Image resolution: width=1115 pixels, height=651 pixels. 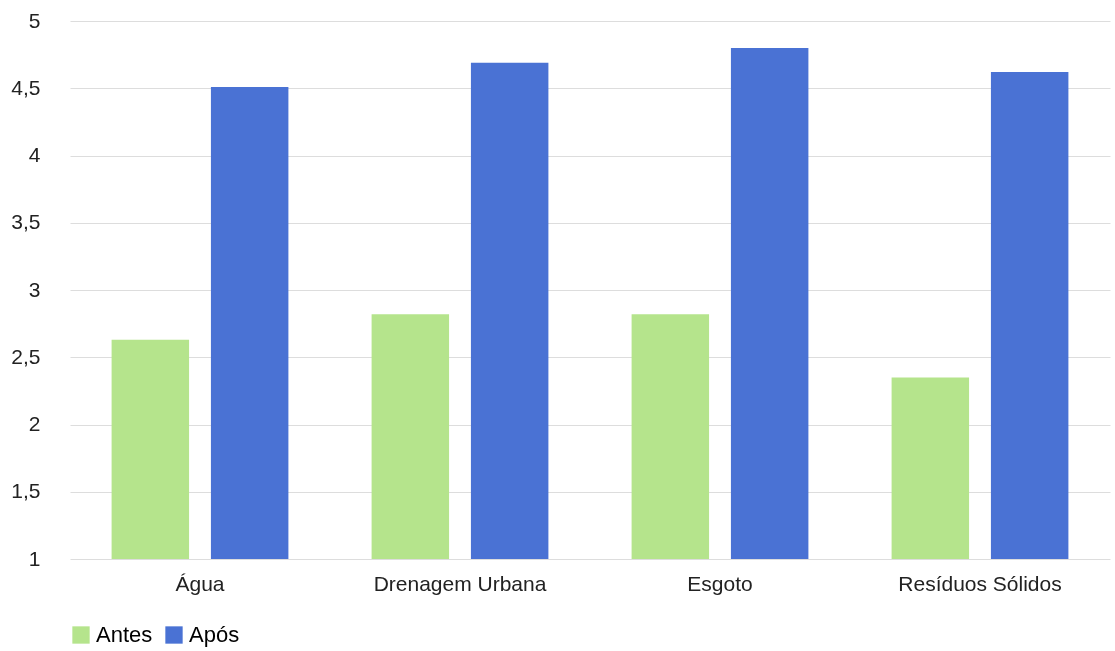 I want to click on x-tick-label: Drenagem Urbana, so click(x=460, y=583).